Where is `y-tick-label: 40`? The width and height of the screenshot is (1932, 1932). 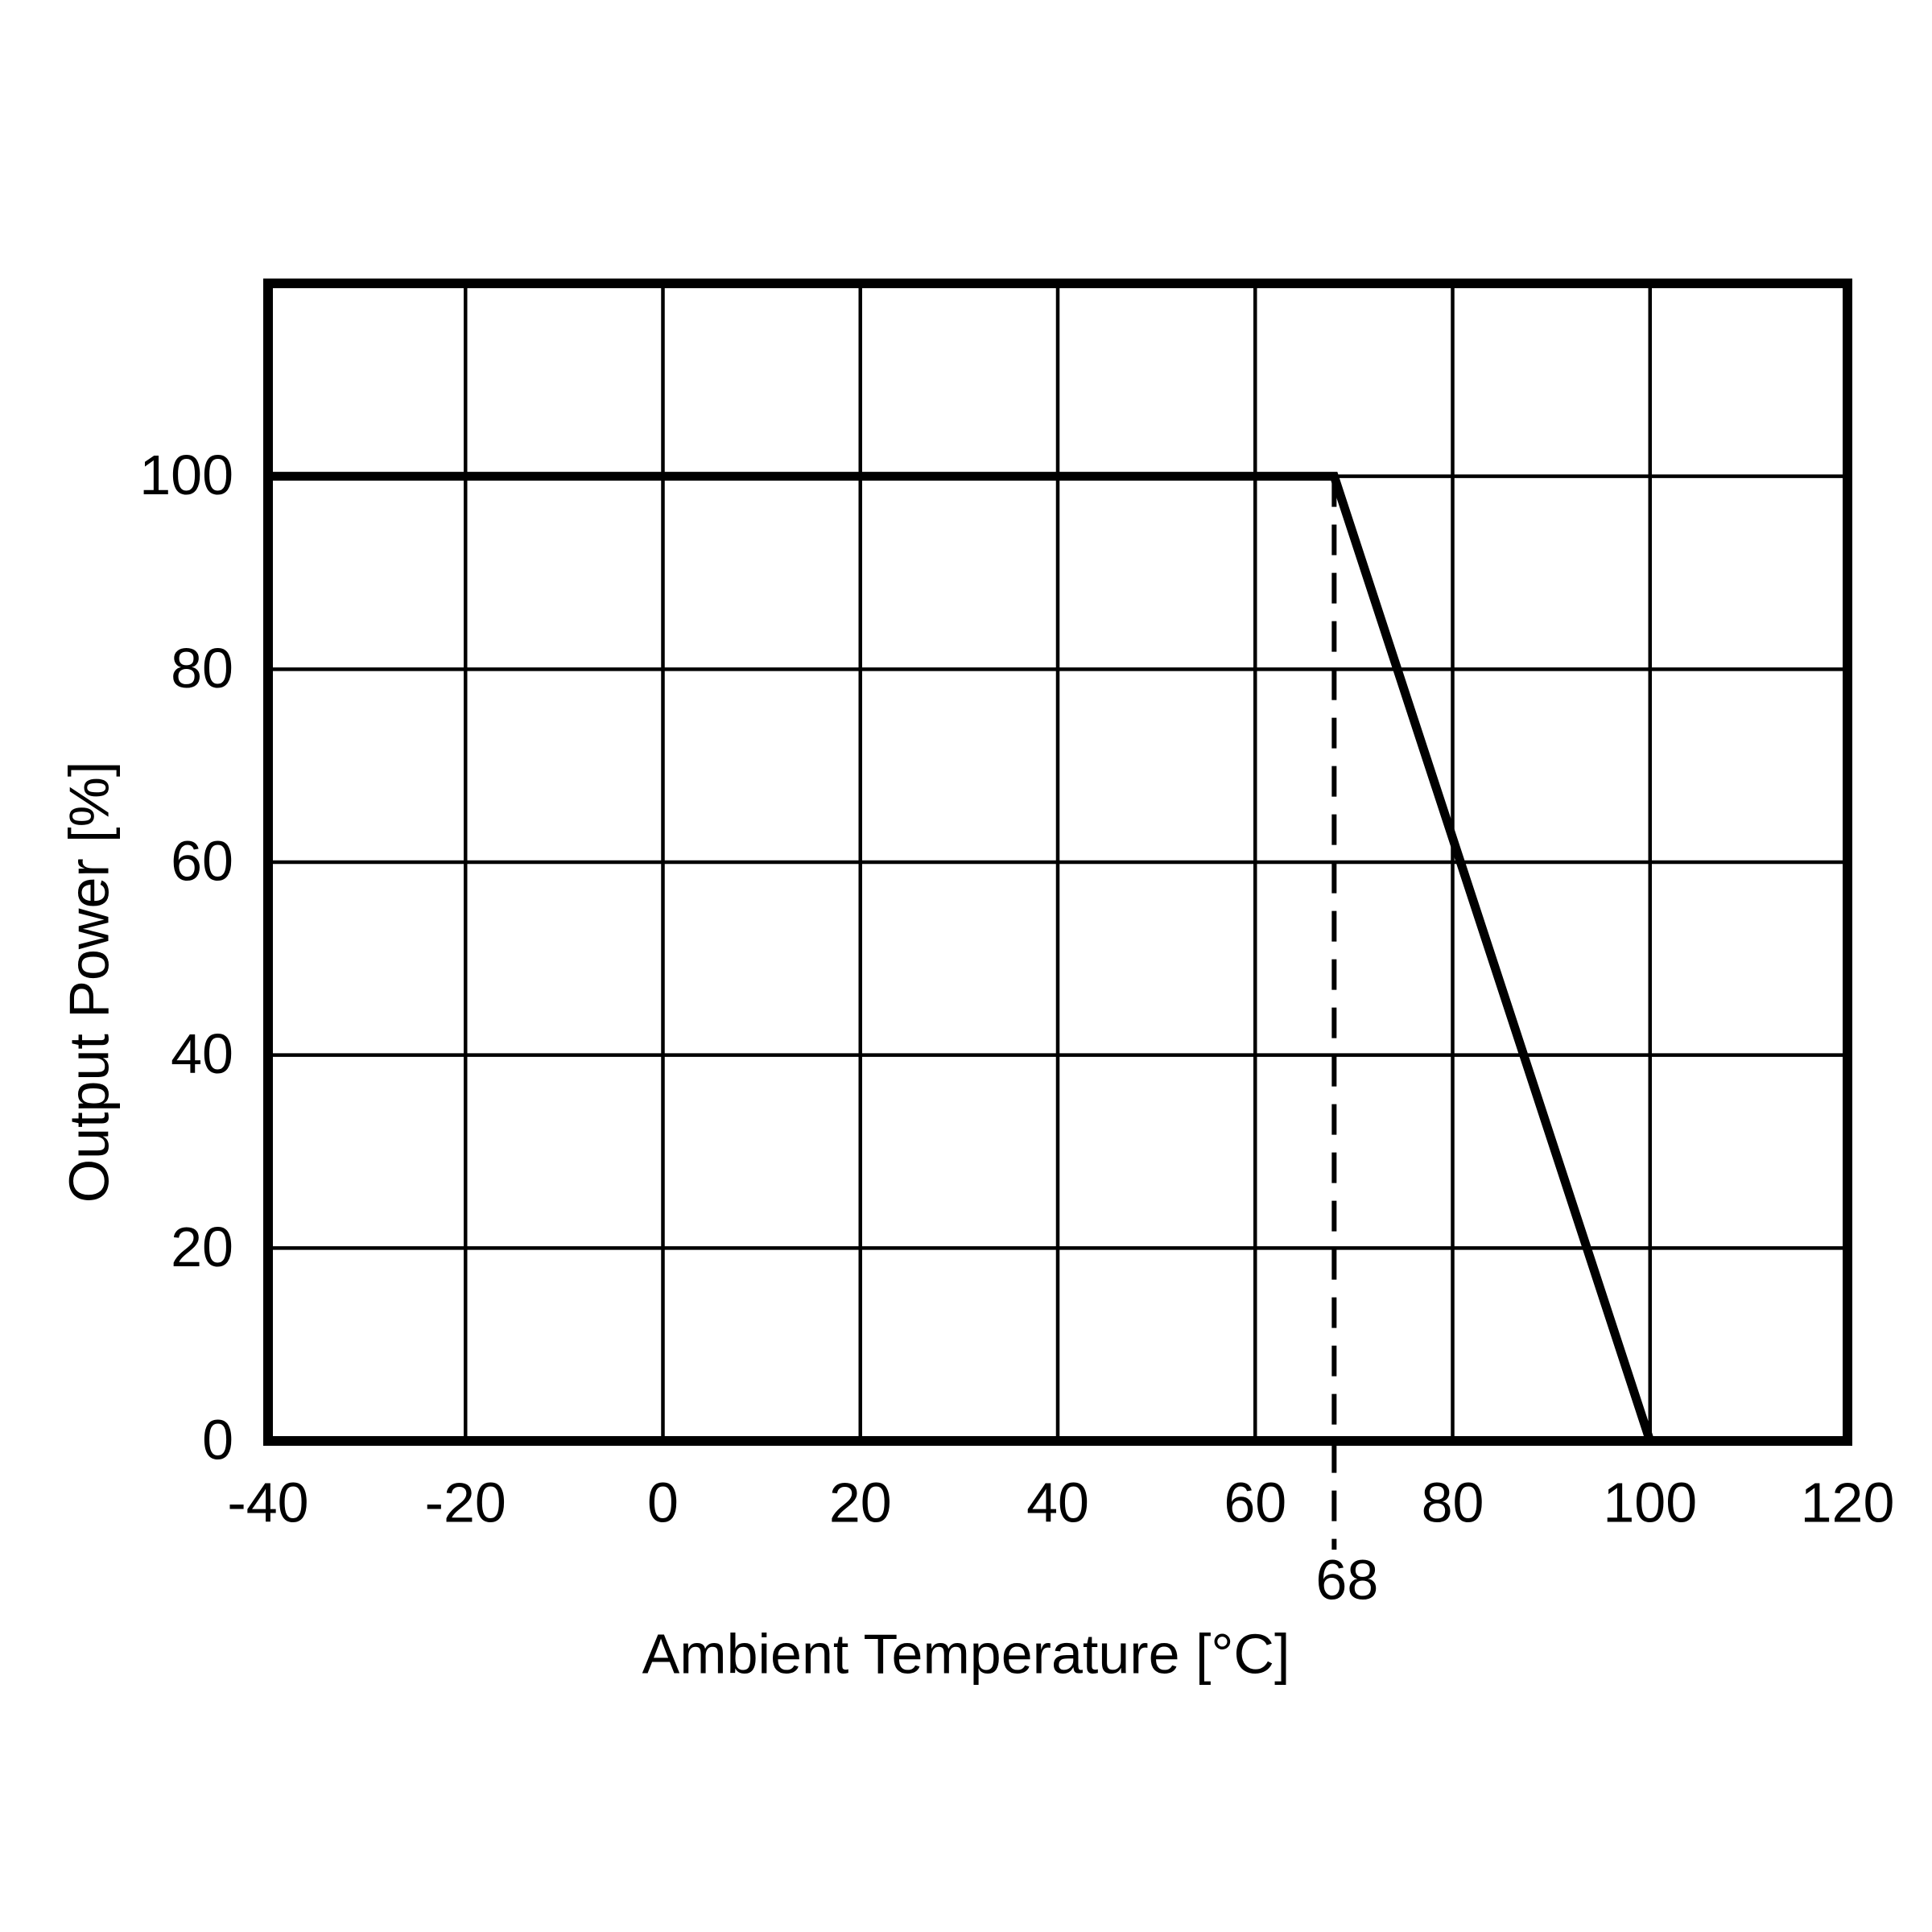
y-tick-label: 40 is located at coordinates (202, 1053).